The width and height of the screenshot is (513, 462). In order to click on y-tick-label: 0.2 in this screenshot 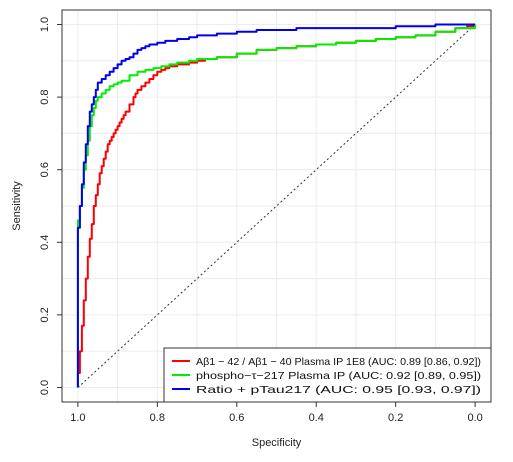, I will do `click(45, 314)`.